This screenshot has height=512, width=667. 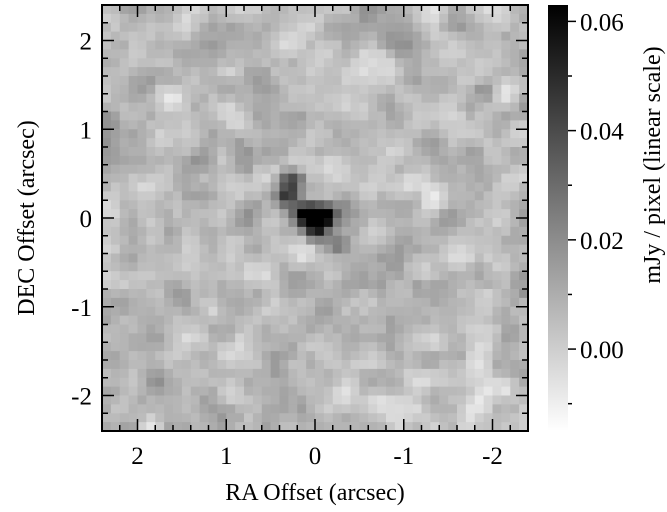 What do you see at coordinates (602, 22) in the screenshot?
I see `colorbar-tick-label: 0.06` at bounding box center [602, 22].